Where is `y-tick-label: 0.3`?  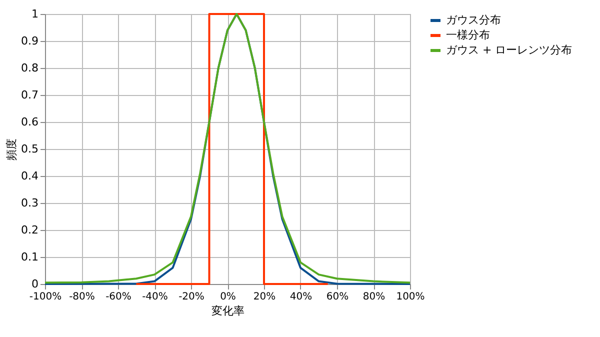 y-tick-label: 0.3 is located at coordinates (29, 203).